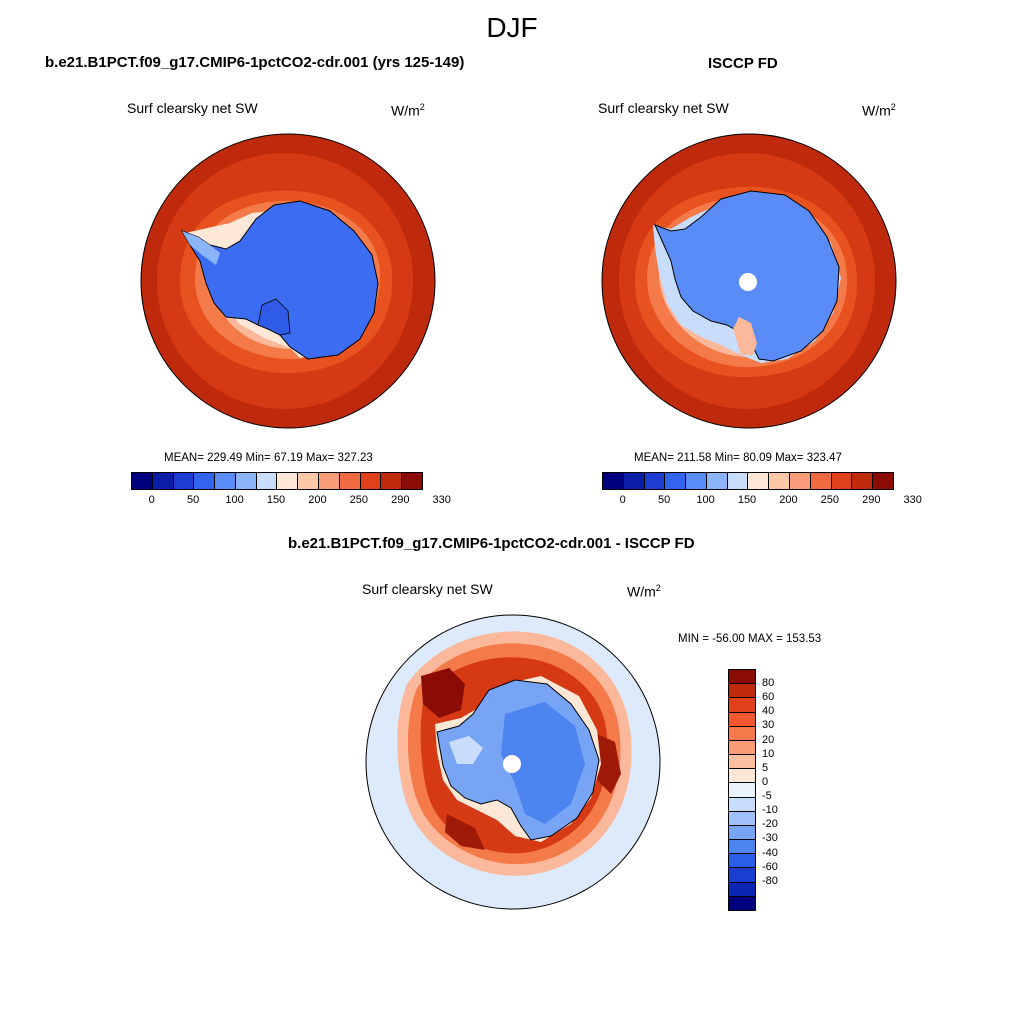  What do you see at coordinates (770, 824) in the screenshot?
I see `colorbar-tick-label: -20` at bounding box center [770, 824].